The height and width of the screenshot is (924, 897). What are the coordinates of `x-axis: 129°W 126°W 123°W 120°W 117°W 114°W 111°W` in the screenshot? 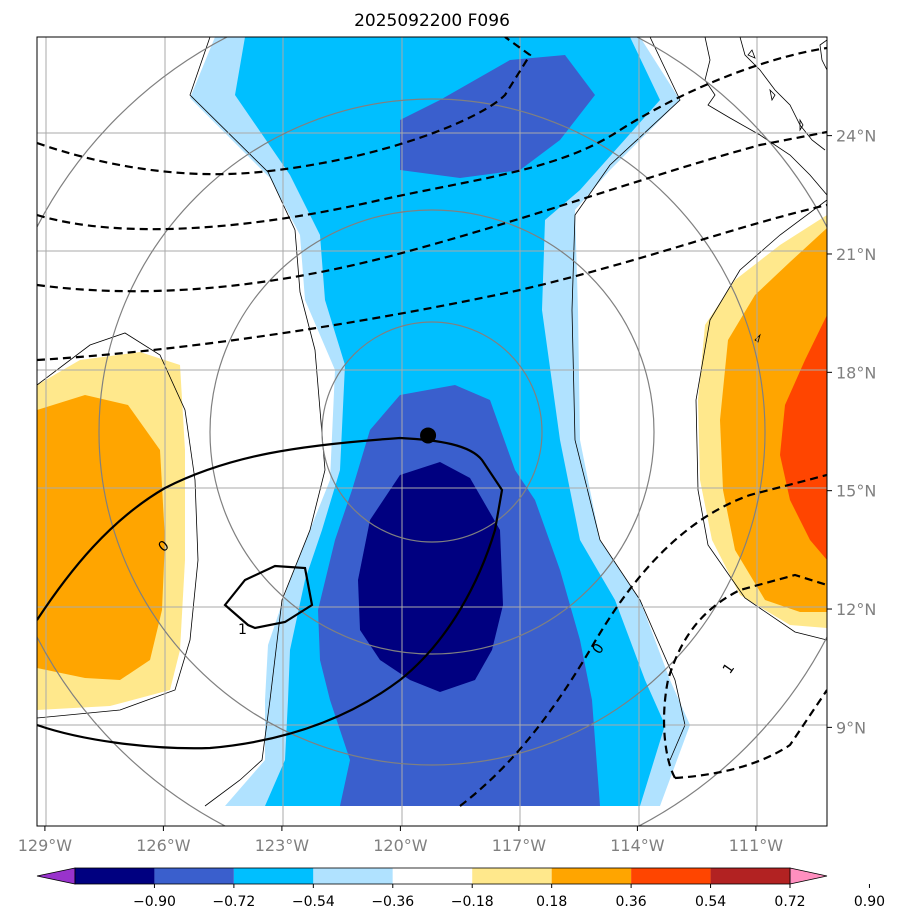 It's located at (401, 840).